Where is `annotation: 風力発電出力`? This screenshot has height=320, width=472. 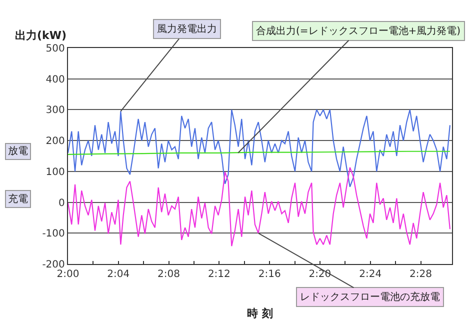
annotation: 風力発電出力 is located at coordinates (187, 29).